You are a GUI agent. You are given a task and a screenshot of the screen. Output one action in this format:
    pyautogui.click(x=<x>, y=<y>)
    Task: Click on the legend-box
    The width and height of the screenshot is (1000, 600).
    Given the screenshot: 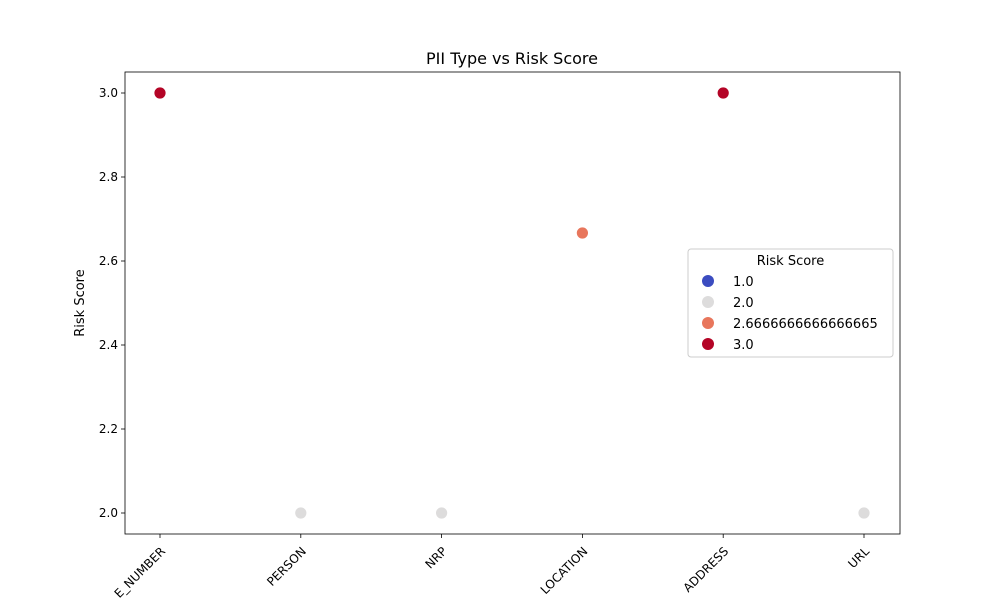 What is the action you would take?
    pyautogui.click(x=790, y=303)
    